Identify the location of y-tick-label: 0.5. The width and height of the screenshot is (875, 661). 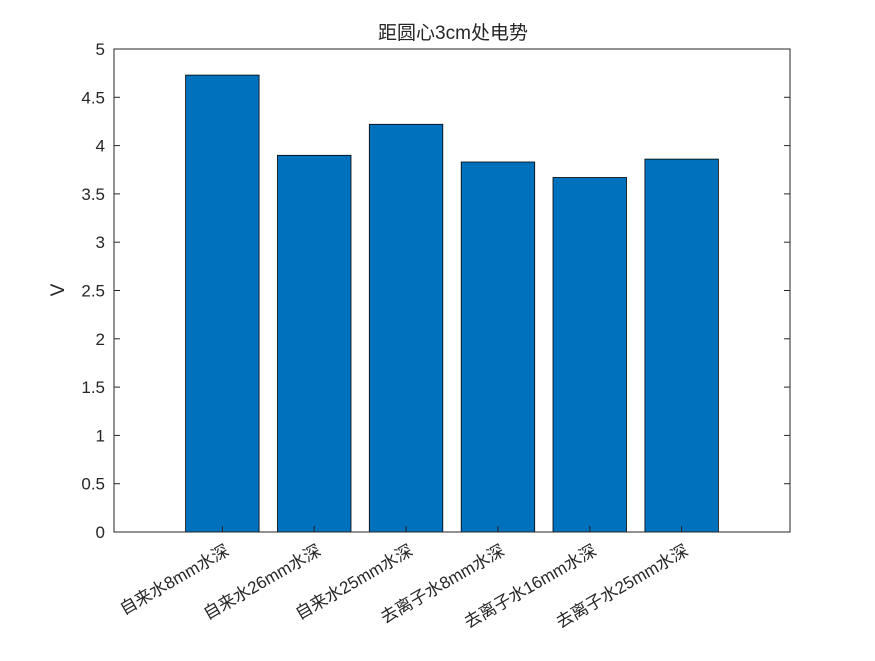
(93, 484).